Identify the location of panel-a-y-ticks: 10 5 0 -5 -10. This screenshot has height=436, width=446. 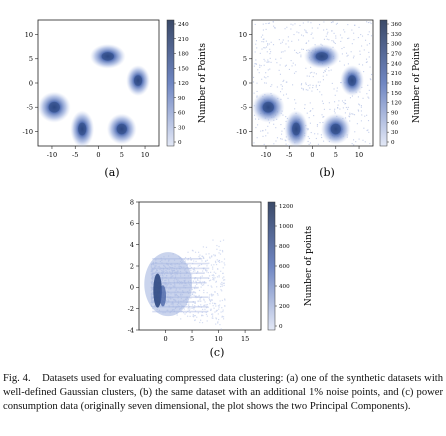
(30, 83).